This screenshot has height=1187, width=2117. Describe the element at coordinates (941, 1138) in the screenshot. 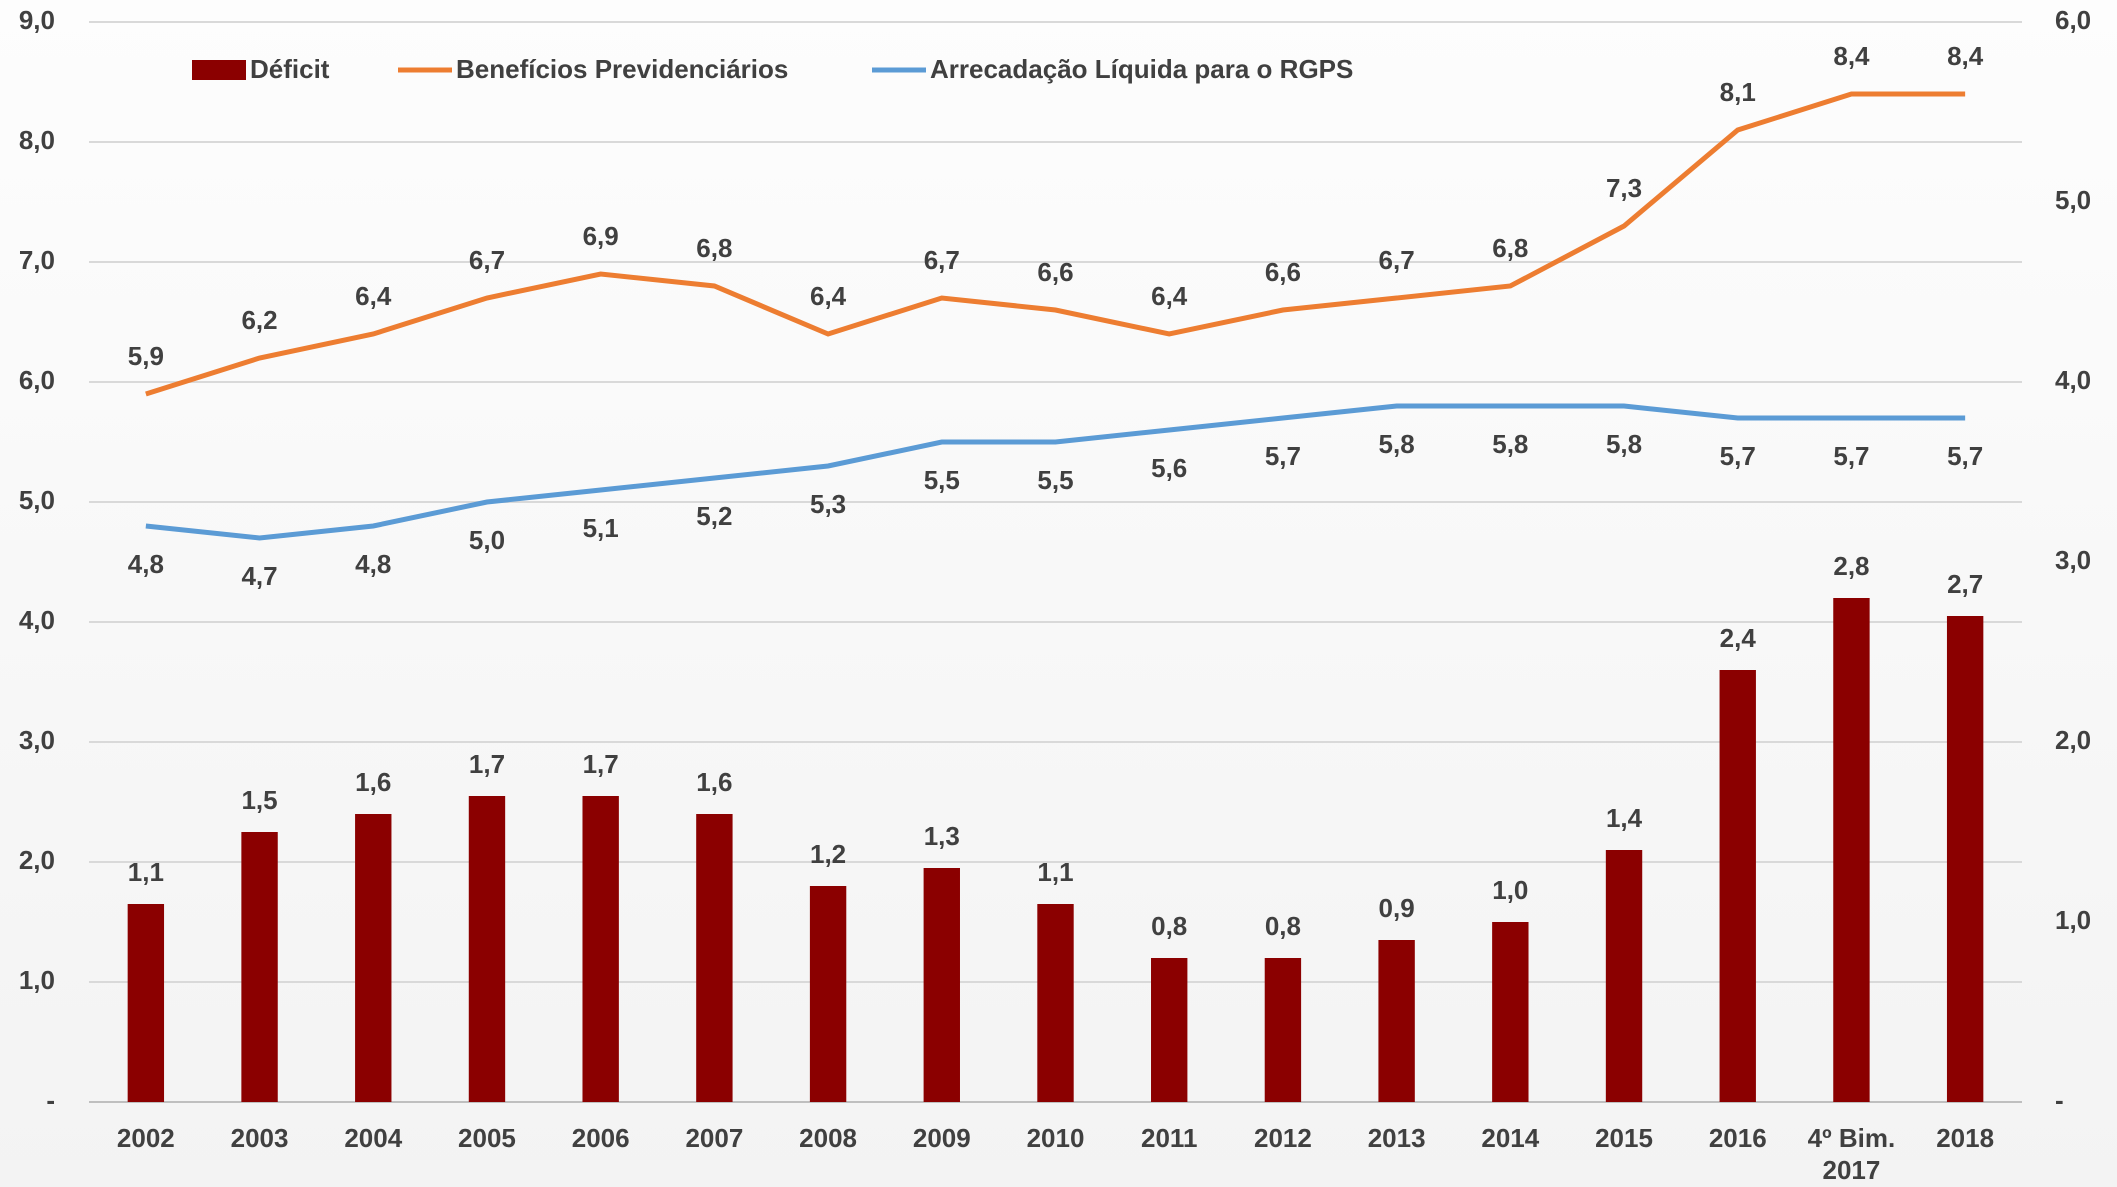

I see `x-tick-label: 2009` at that location.